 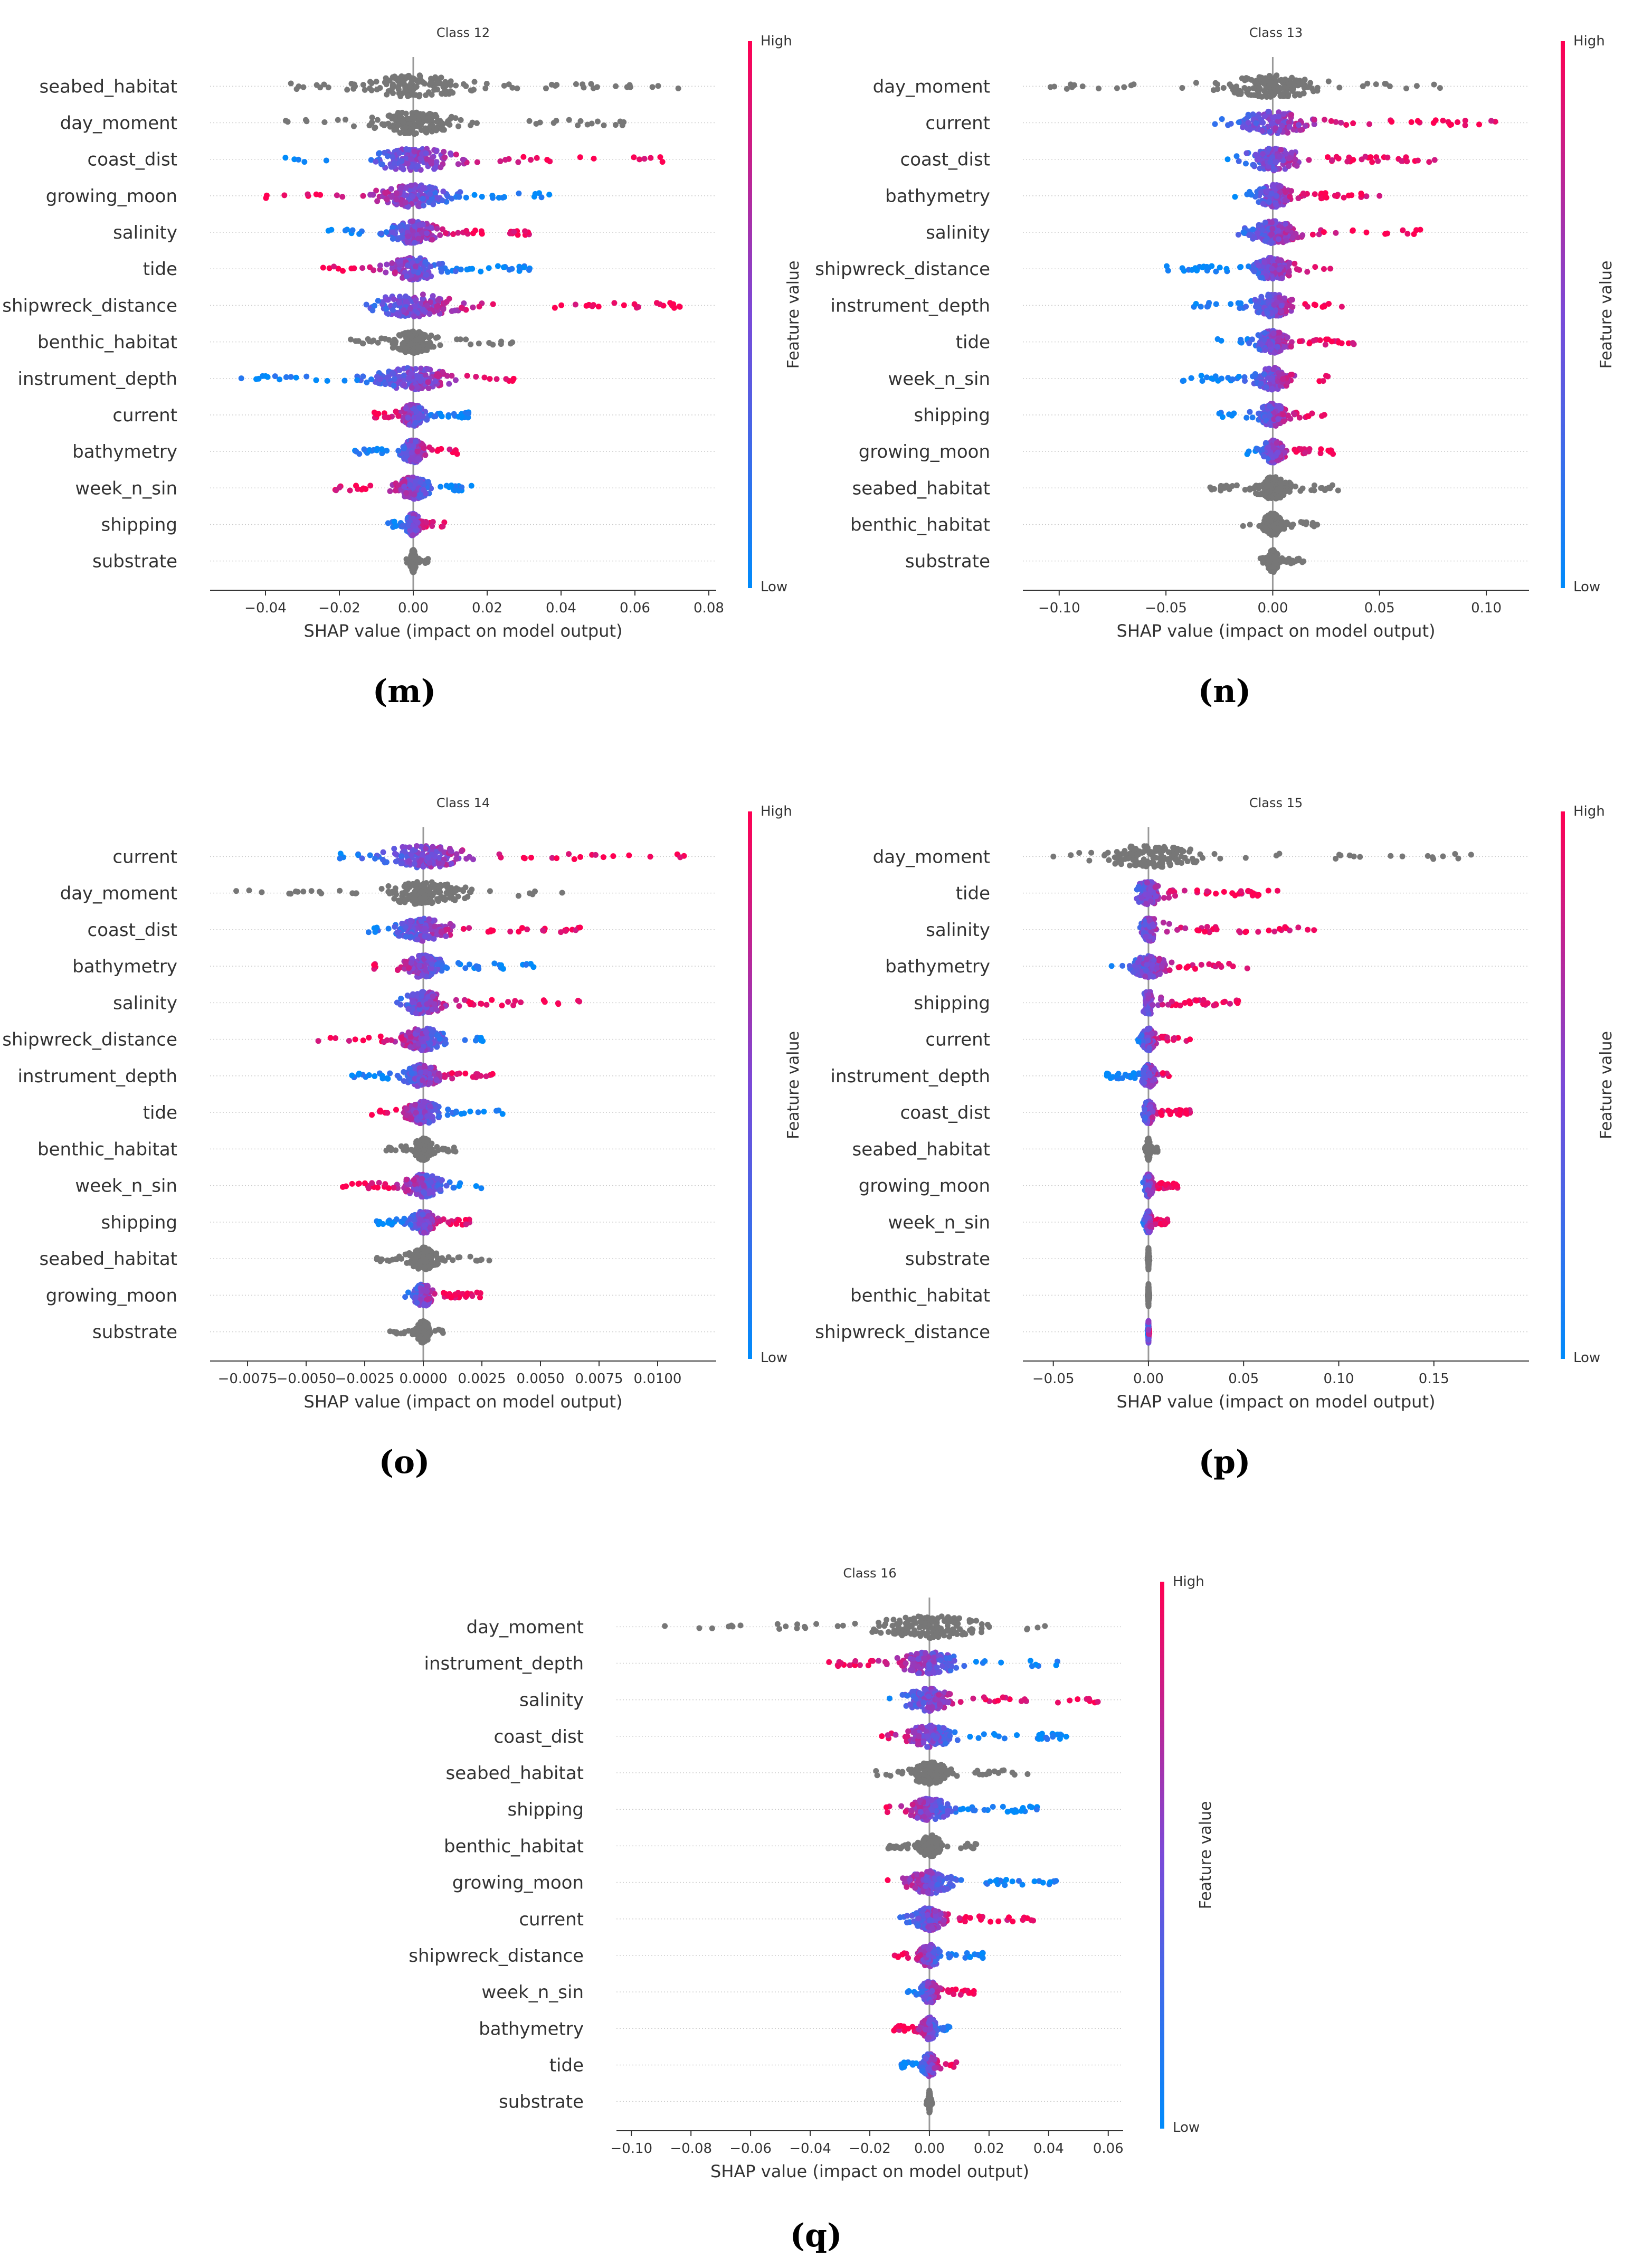 What do you see at coordinates (793, 315) in the screenshot?
I see `colorbar-title: Feature value` at bounding box center [793, 315].